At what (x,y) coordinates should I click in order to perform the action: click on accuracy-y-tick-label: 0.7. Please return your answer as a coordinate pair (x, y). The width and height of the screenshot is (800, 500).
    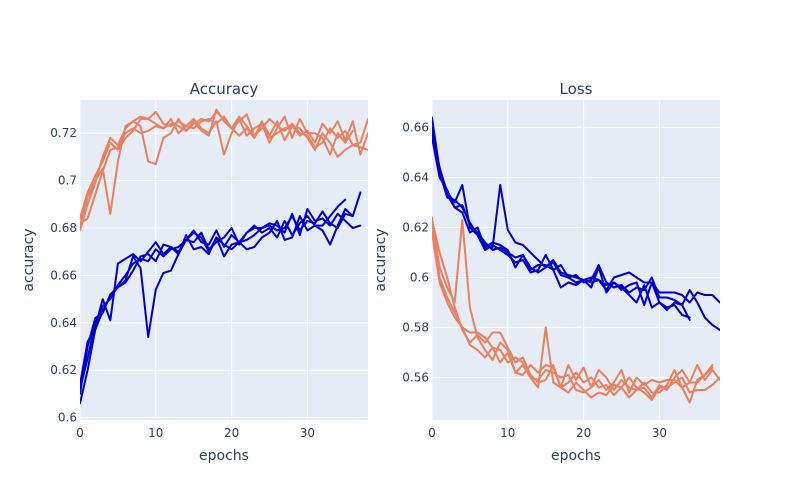
    Looking at the image, I should click on (67, 181).